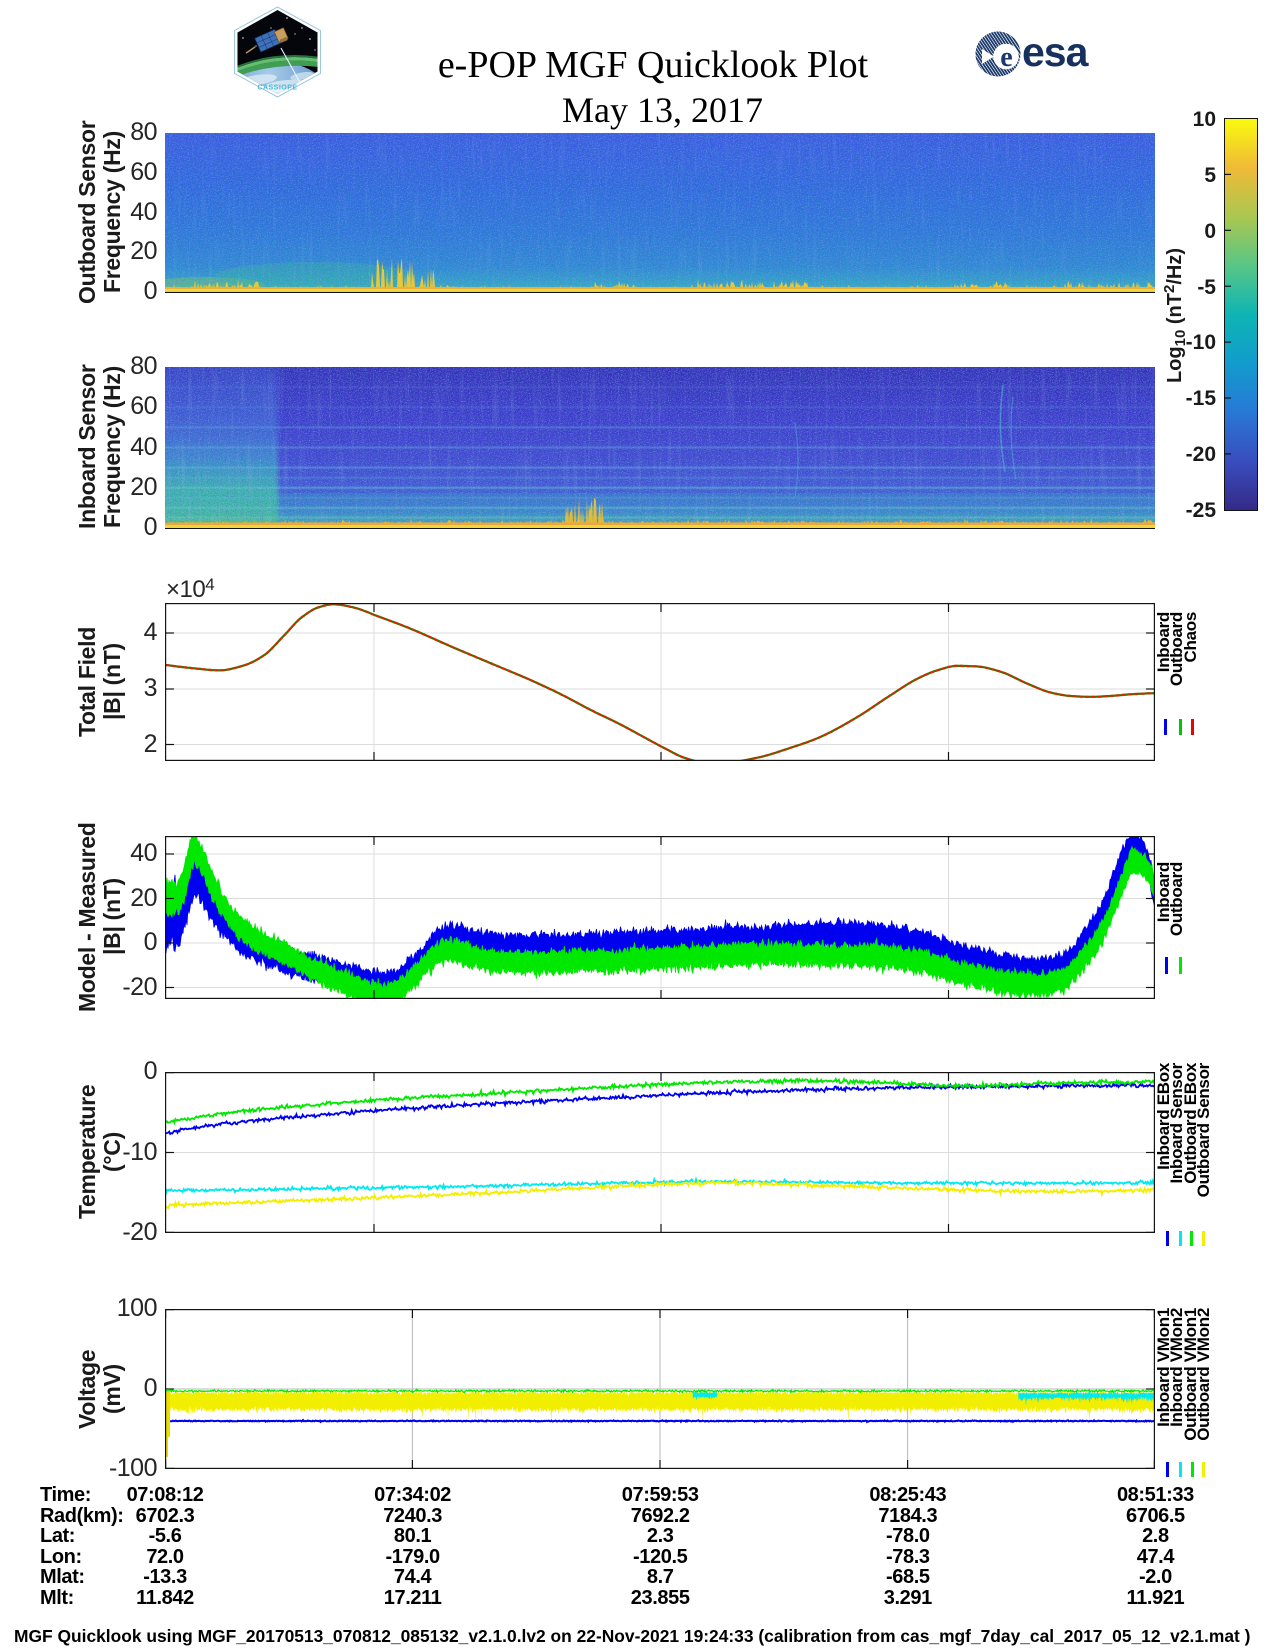 This screenshot has height=1650, width=1275. I want to click on svg-text: esa, so click(1056, 52).